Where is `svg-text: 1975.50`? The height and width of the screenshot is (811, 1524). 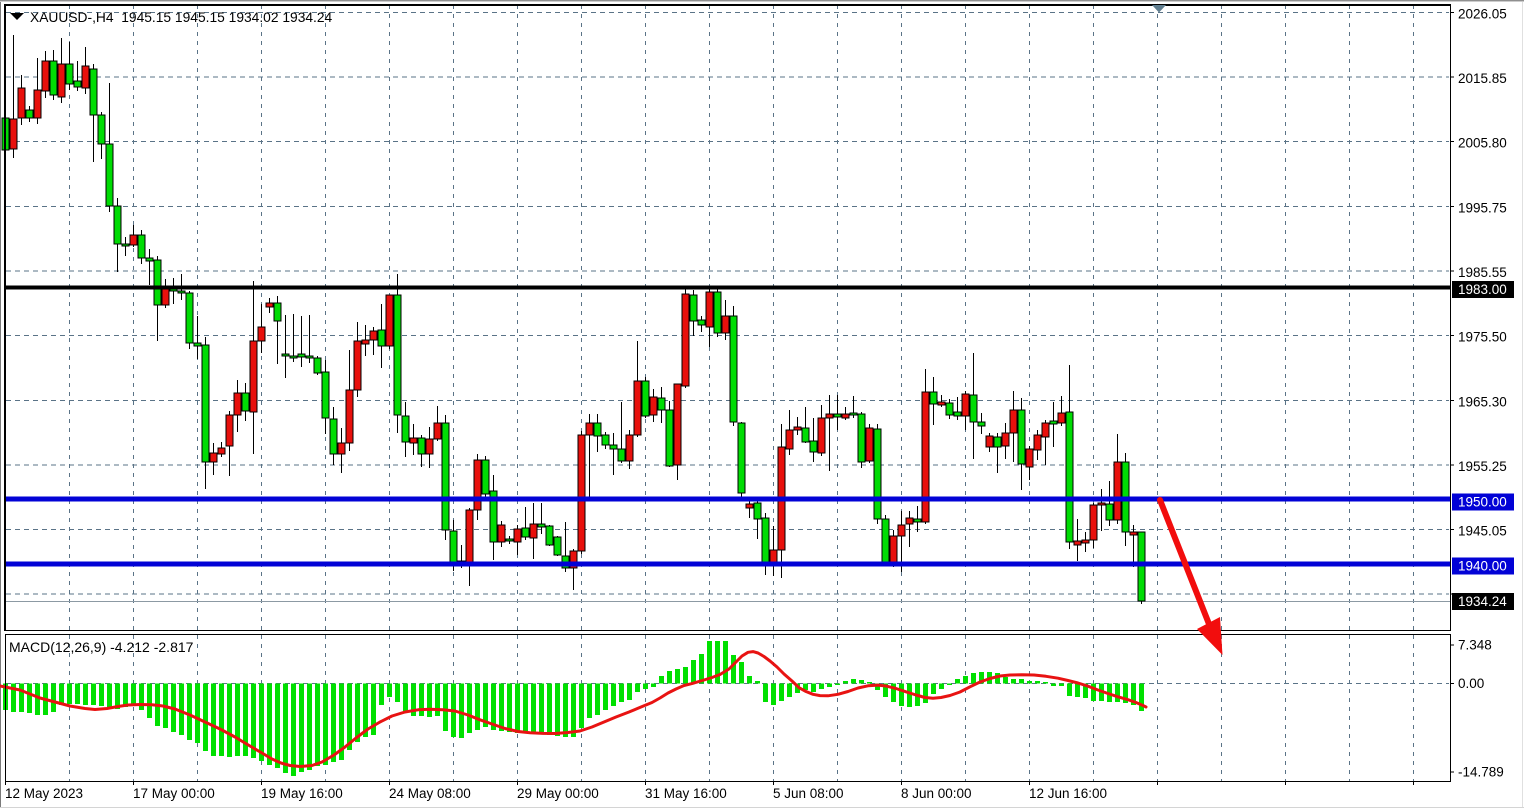
svg-text: 1975.50 is located at coordinates (1482, 337).